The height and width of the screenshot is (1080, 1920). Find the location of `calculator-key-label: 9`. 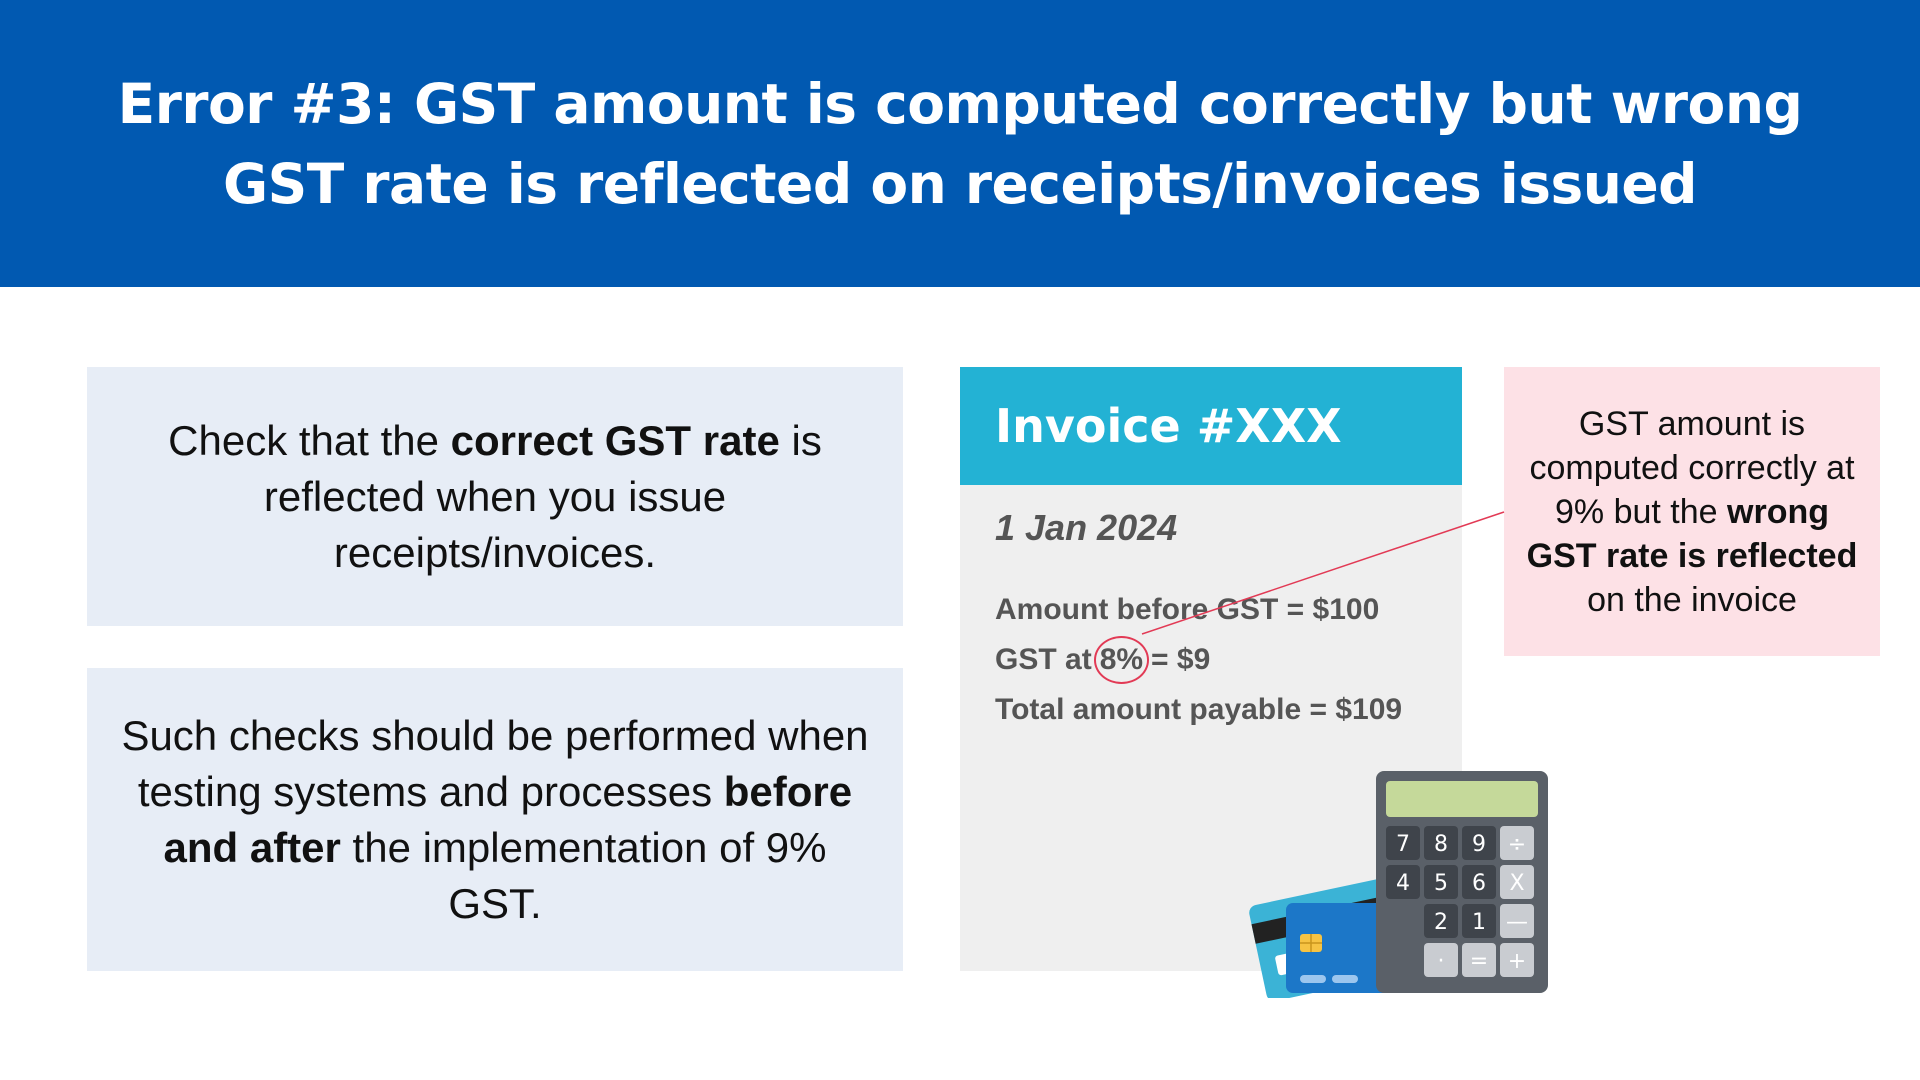

calculator-key-label: 9 is located at coordinates (1479, 844).